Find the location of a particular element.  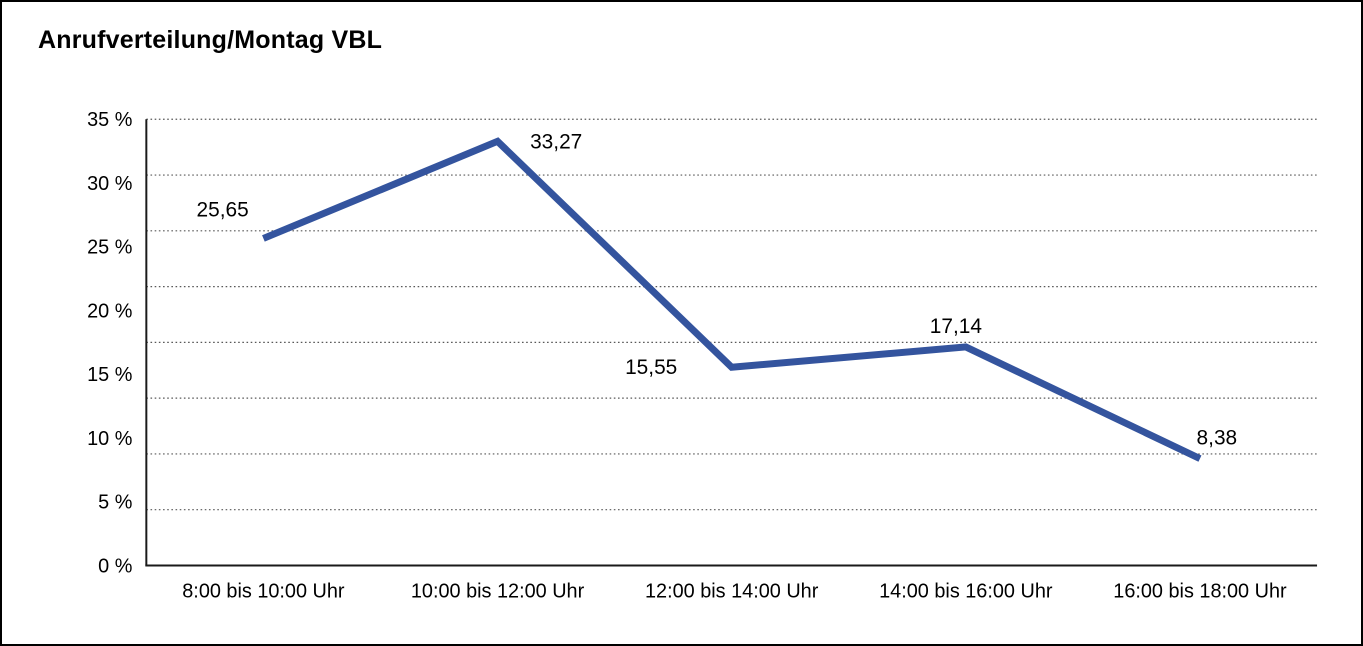

x-axis-label: 10:00 bis 12:00 Uhr is located at coordinates (498, 591).